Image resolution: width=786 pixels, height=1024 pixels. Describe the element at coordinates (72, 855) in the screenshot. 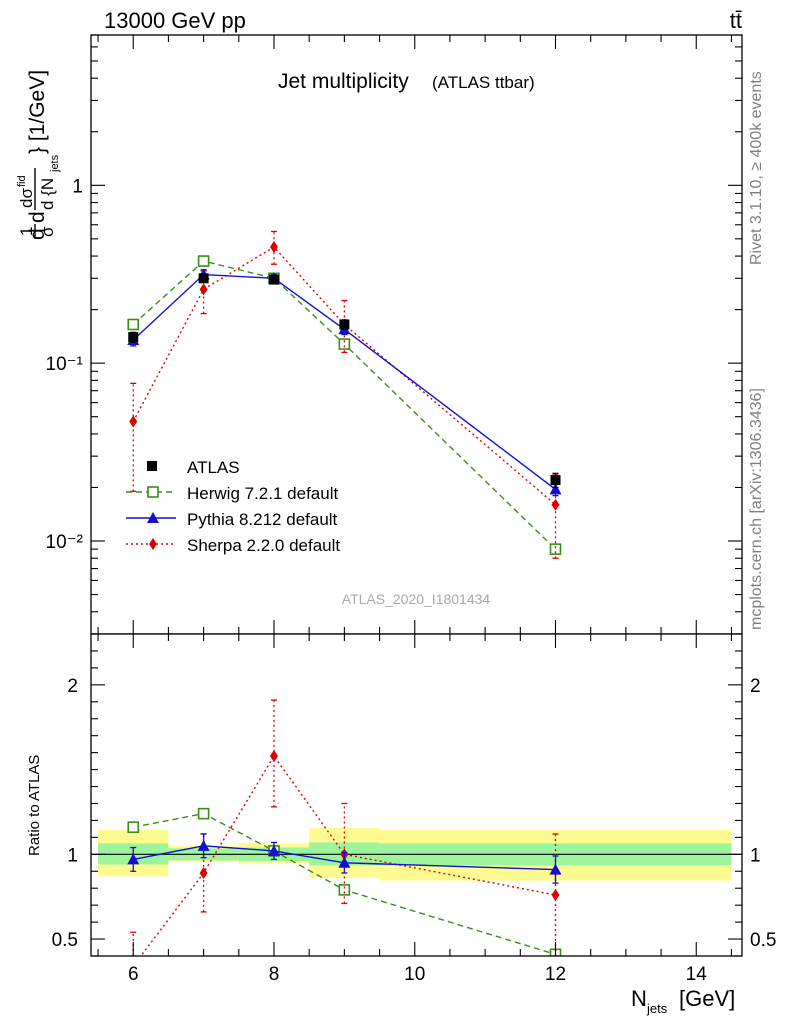

I see `ratio-ytick-label: 1` at that location.